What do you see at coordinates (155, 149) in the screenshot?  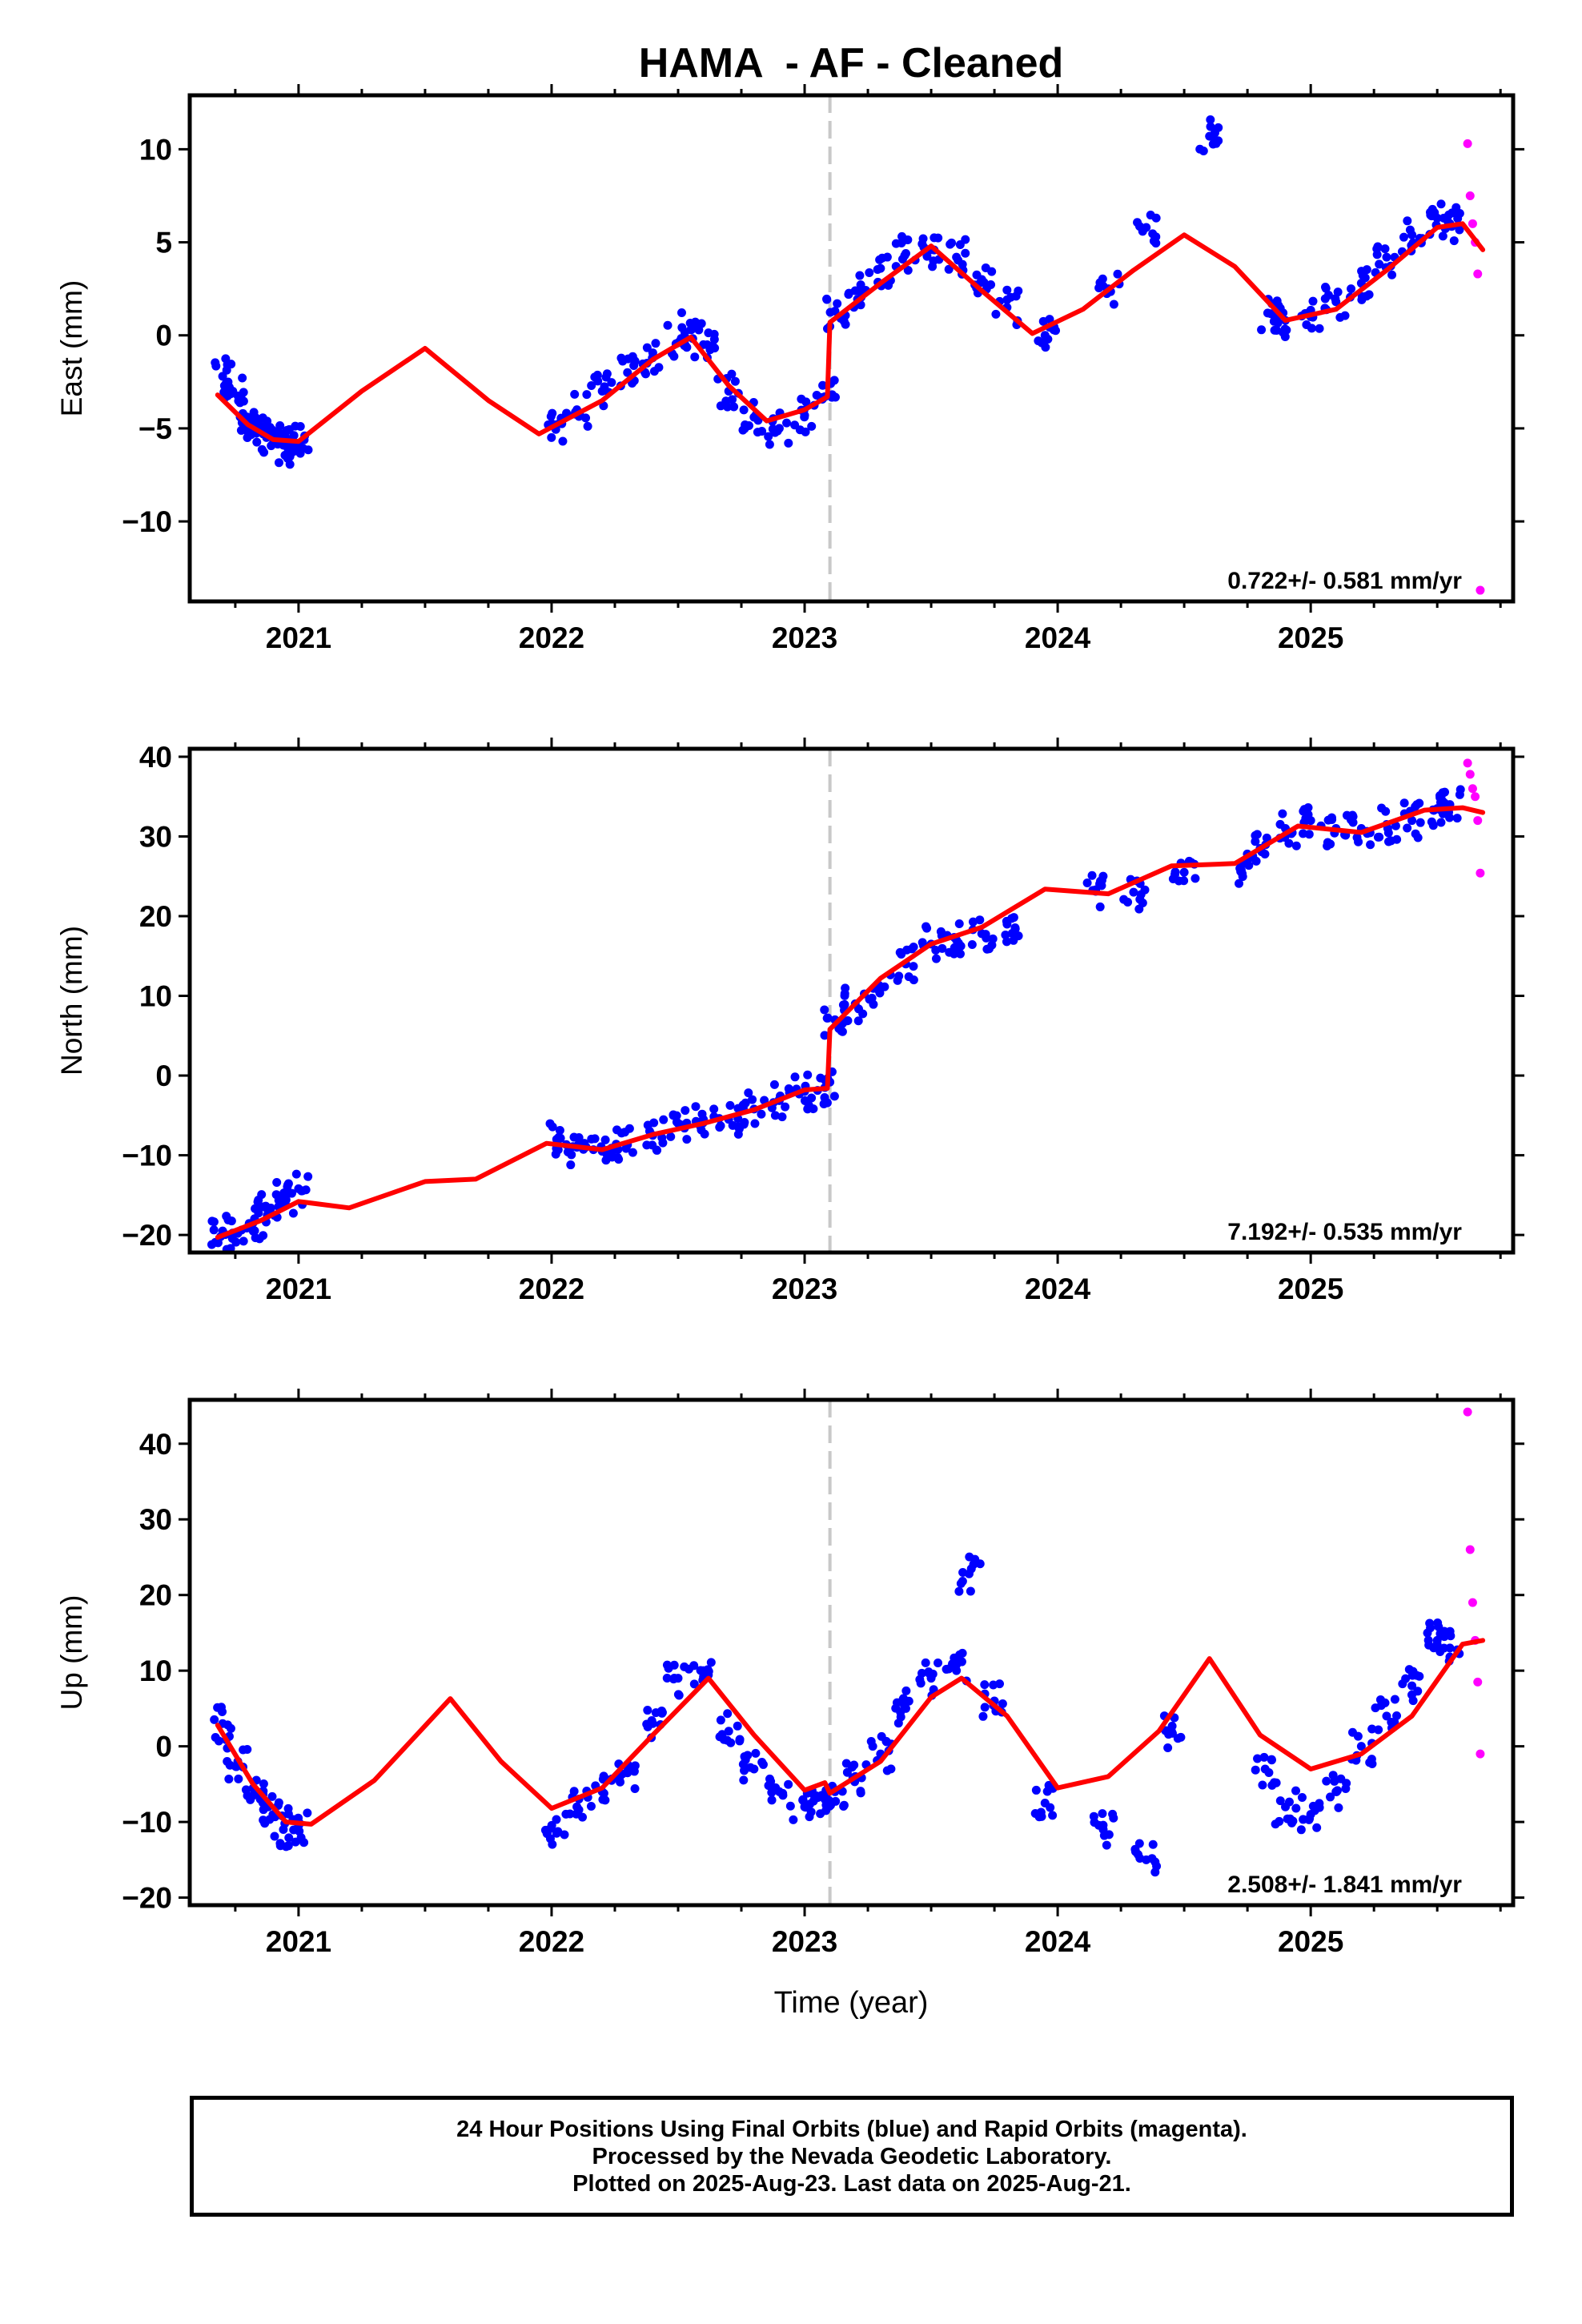 I see `y-tick-label: 10` at bounding box center [155, 149].